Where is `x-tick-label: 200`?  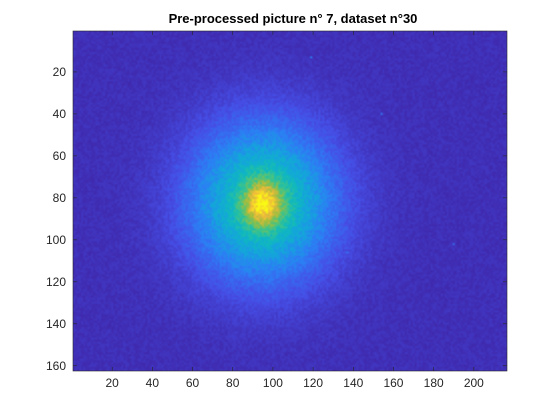 x-tick-label: 200 is located at coordinates (474, 383).